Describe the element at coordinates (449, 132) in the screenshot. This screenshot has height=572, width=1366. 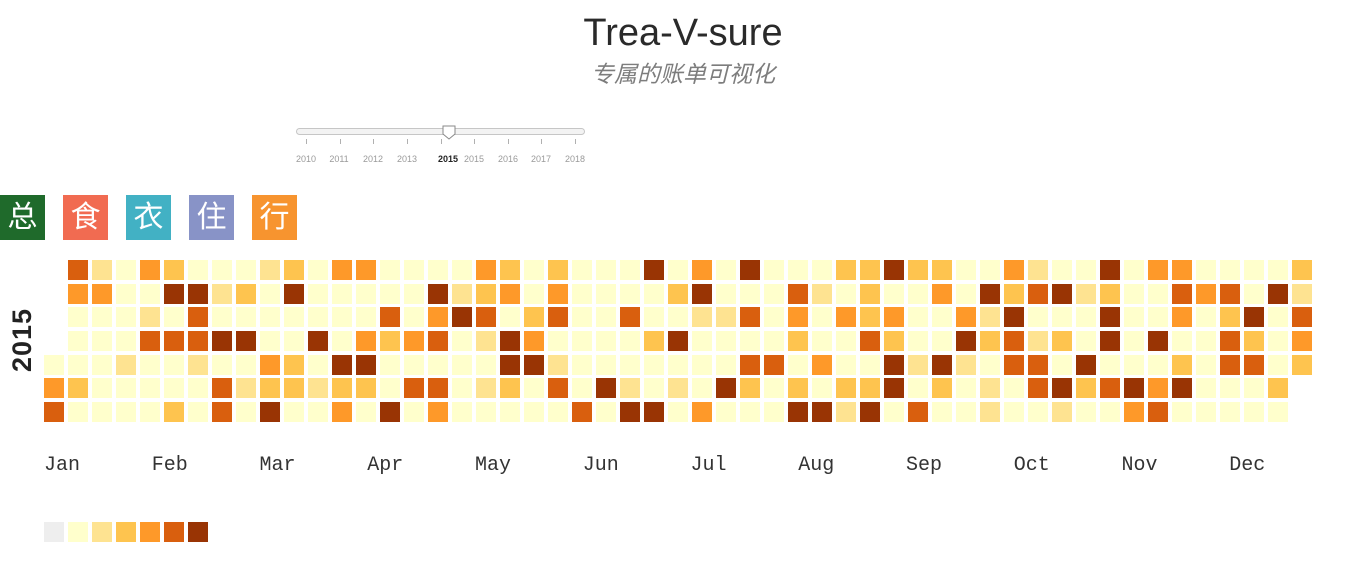
I see `slider-handle` at that location.